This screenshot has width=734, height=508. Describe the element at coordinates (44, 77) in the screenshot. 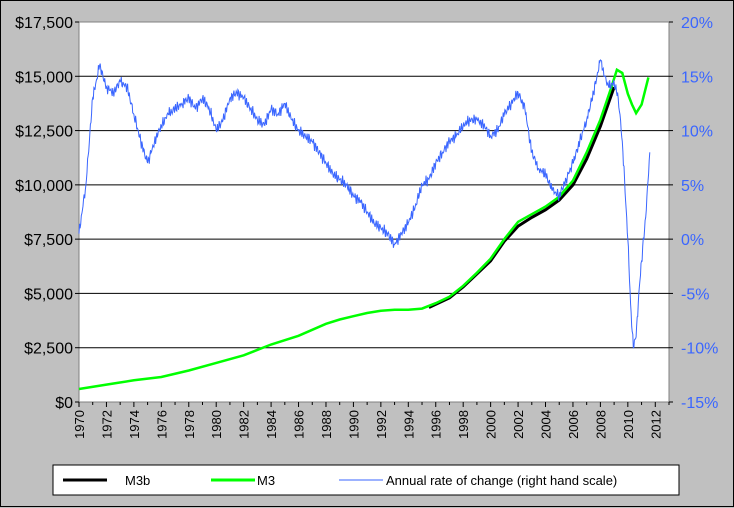

I see `left-tick-label: $15,000` at that location.